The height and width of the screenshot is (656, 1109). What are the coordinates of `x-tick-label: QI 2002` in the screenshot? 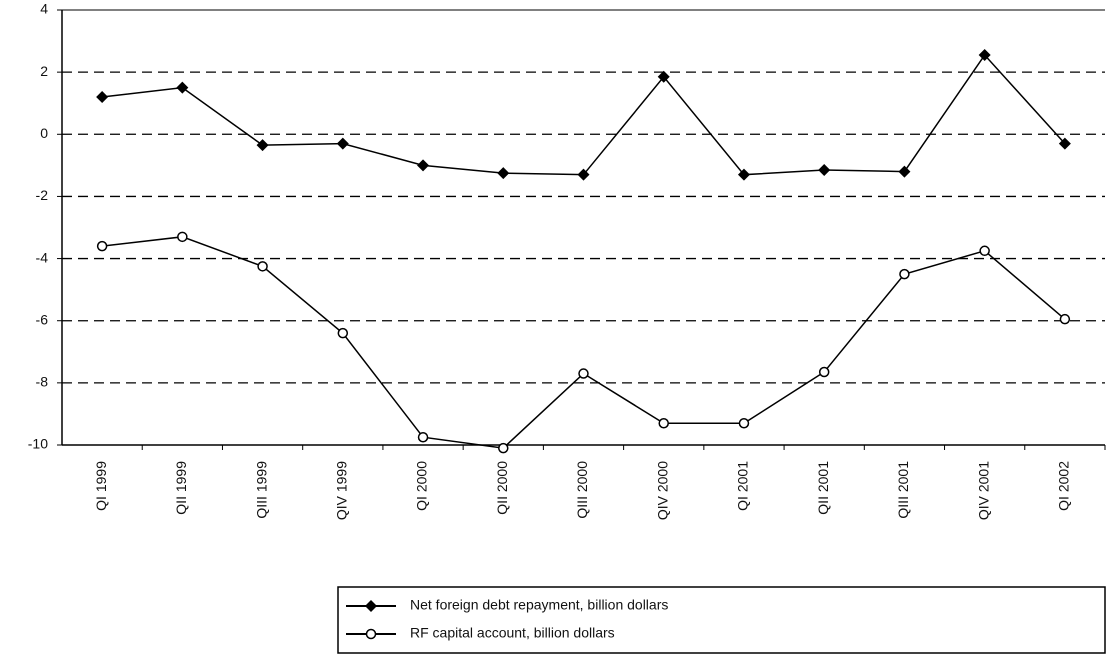 It's located at (1064, 486).